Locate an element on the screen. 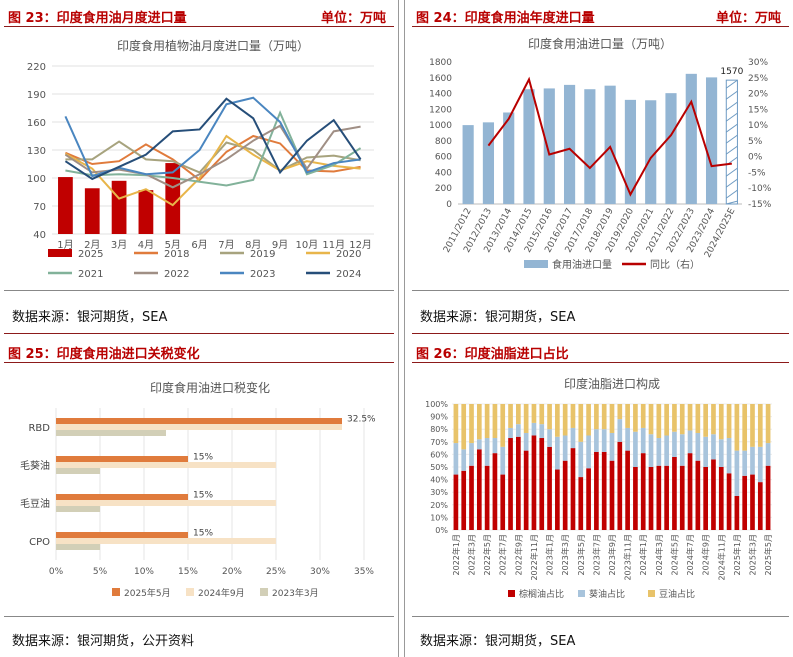 The image size is (793, 657). legend-label: 2018 is located at coordinates (176, 254).